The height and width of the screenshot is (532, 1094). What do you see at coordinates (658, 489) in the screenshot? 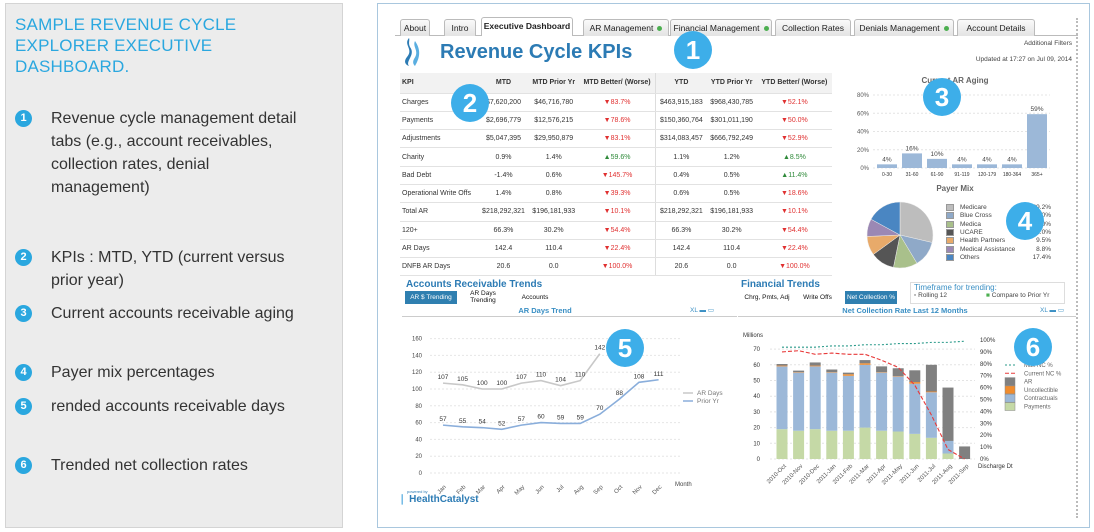
I see `x-tick-label: Dec` at bounding box center [658, 489].